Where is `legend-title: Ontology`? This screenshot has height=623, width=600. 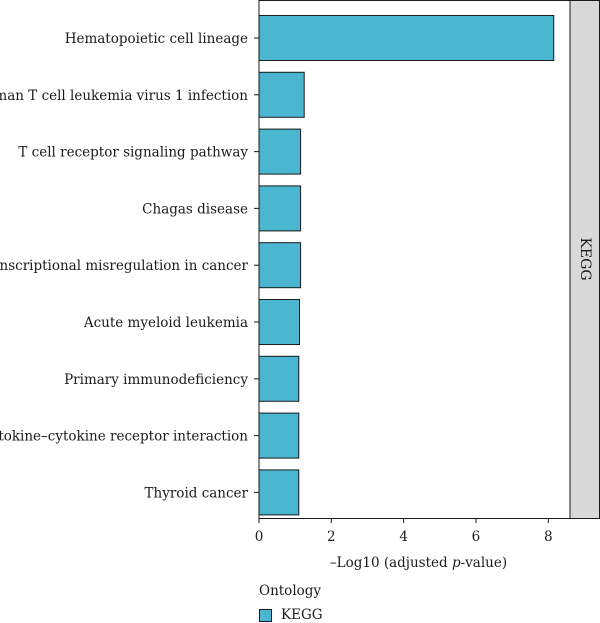
legend-title: Ontology is located at coordinates (290, 591).